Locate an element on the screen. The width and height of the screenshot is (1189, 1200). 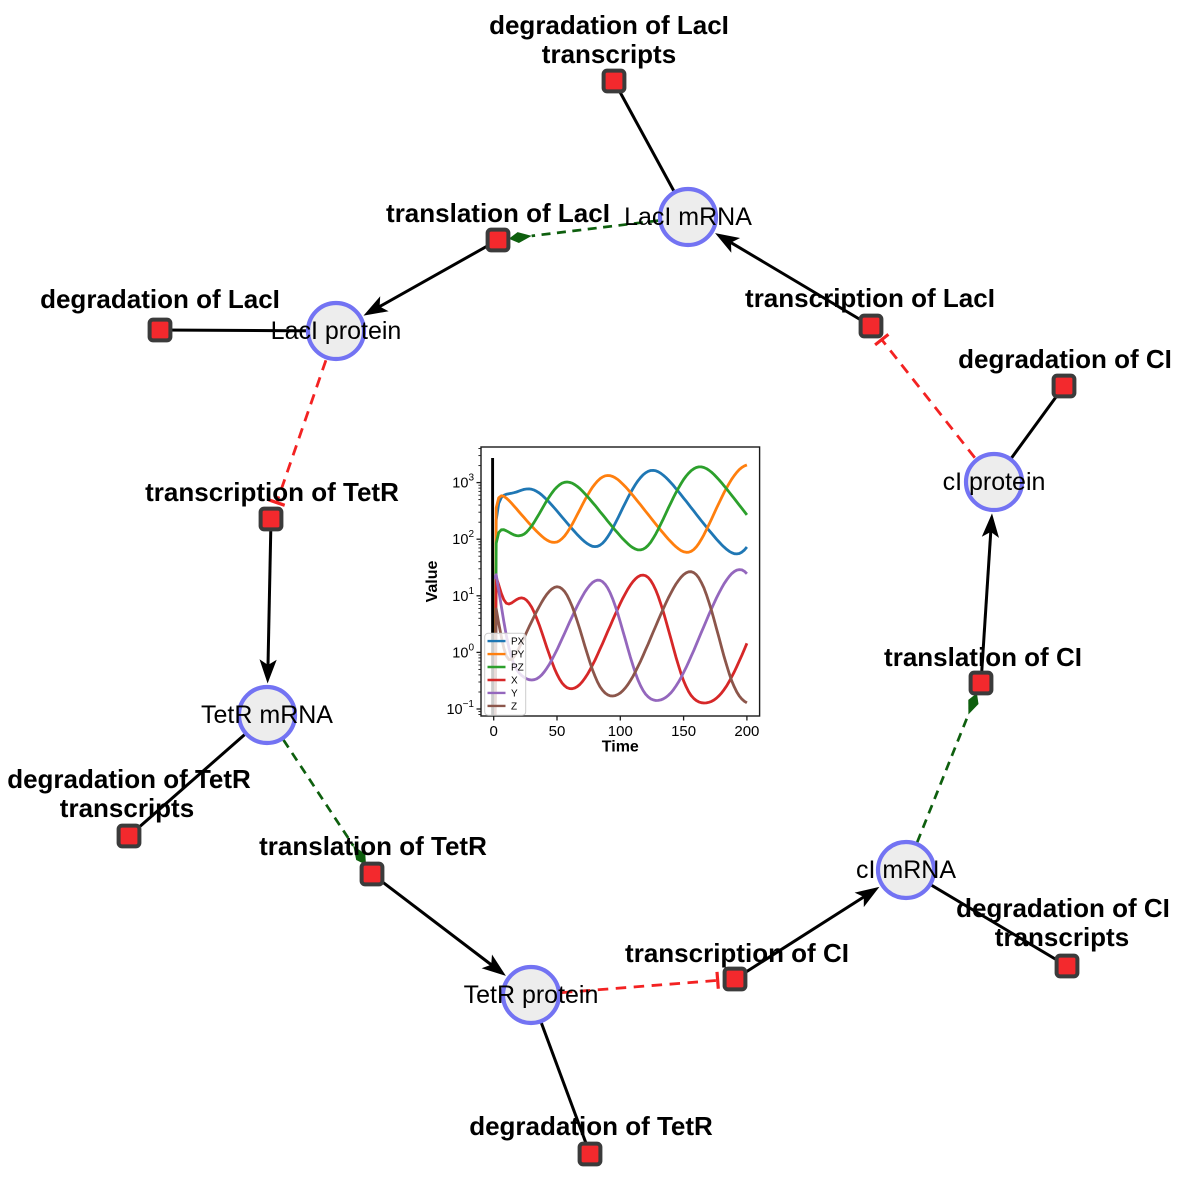
svg-text: translation of CI is located at coordinates (983, 657).